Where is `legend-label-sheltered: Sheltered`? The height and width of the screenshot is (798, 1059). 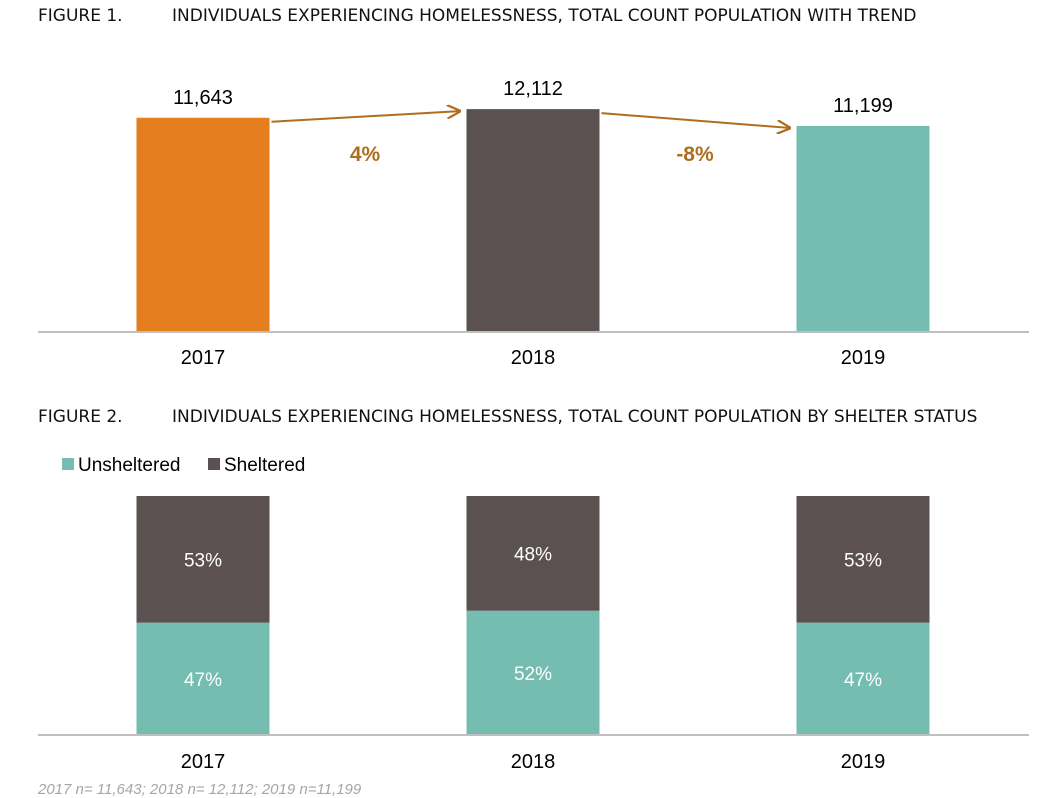
legend-label-sheltered: Sheltered is located at coordinates (264, 465).